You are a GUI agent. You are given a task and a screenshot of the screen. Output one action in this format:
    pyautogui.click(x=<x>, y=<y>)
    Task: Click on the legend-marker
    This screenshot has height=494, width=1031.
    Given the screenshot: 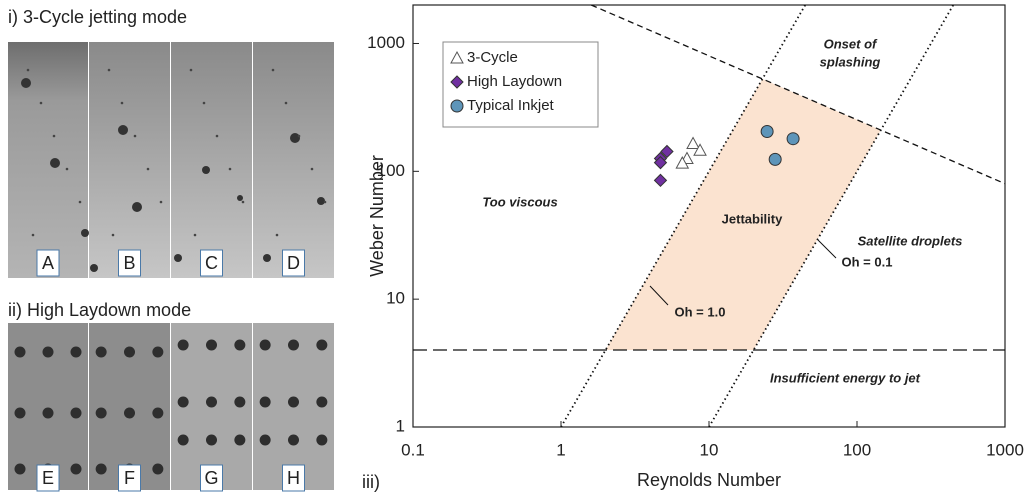 What is the action you would take?
    pyautogui.click(x=457, y=57)
    